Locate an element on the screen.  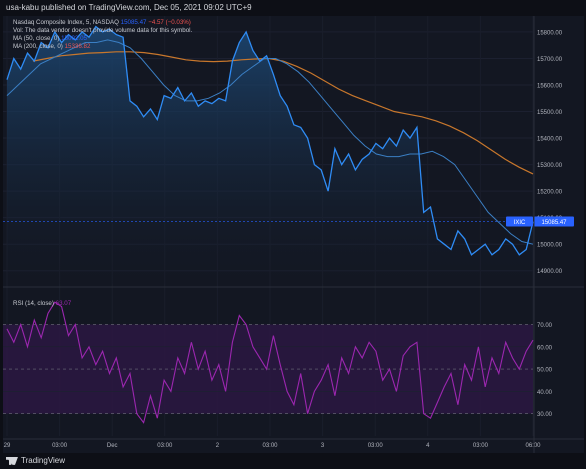
price-tick-label-7: 15600.00 is located at coordinates (550, 86).